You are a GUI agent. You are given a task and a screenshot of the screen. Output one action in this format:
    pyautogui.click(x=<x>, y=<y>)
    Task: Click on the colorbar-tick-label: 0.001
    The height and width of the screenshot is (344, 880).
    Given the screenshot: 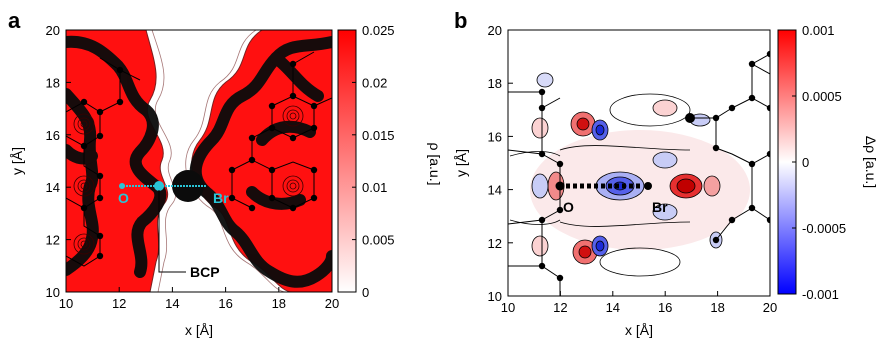 What is the action you would take?
    pyautogui.click(x=818, y=30)
    